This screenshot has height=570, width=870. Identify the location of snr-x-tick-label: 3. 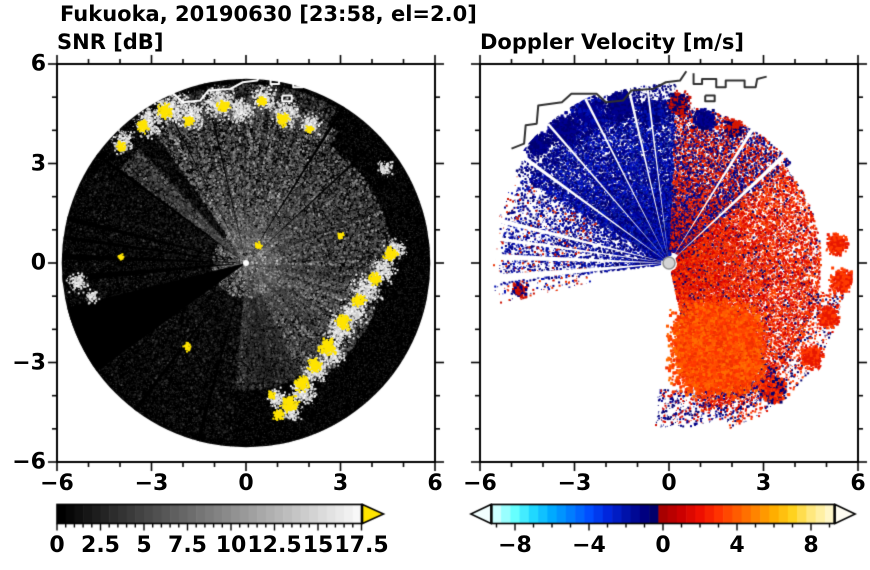
(340, 483).